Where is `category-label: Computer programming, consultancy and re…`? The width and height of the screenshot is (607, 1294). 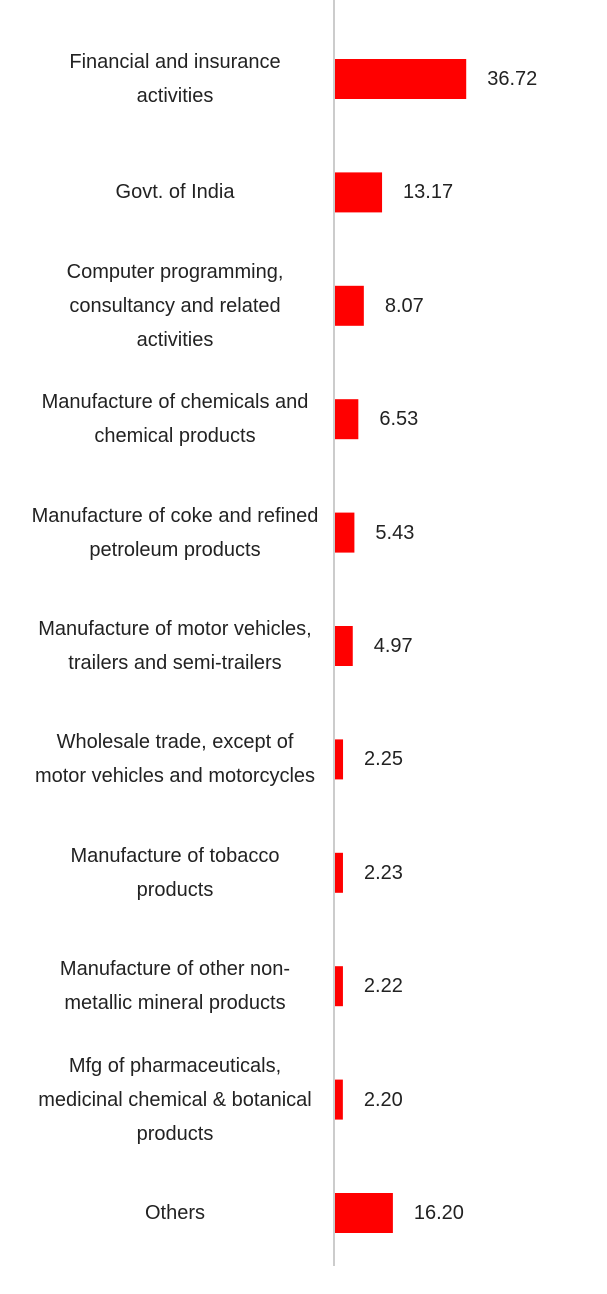
category-label: Computer programming, consultancy and re… is located at coordinates (175, 305).